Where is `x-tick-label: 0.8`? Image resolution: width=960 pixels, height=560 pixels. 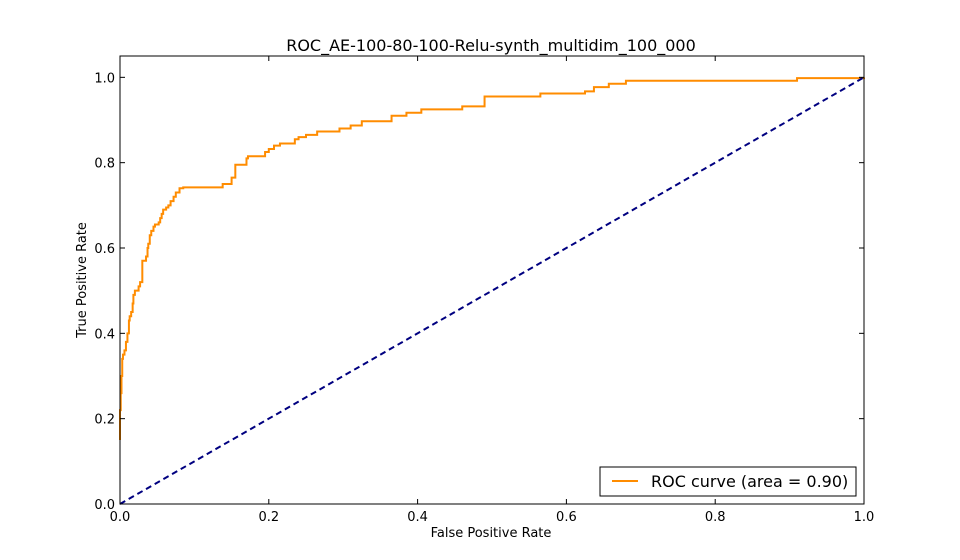
x-tick-label: 0.8 is located at coordinates (715, 517).